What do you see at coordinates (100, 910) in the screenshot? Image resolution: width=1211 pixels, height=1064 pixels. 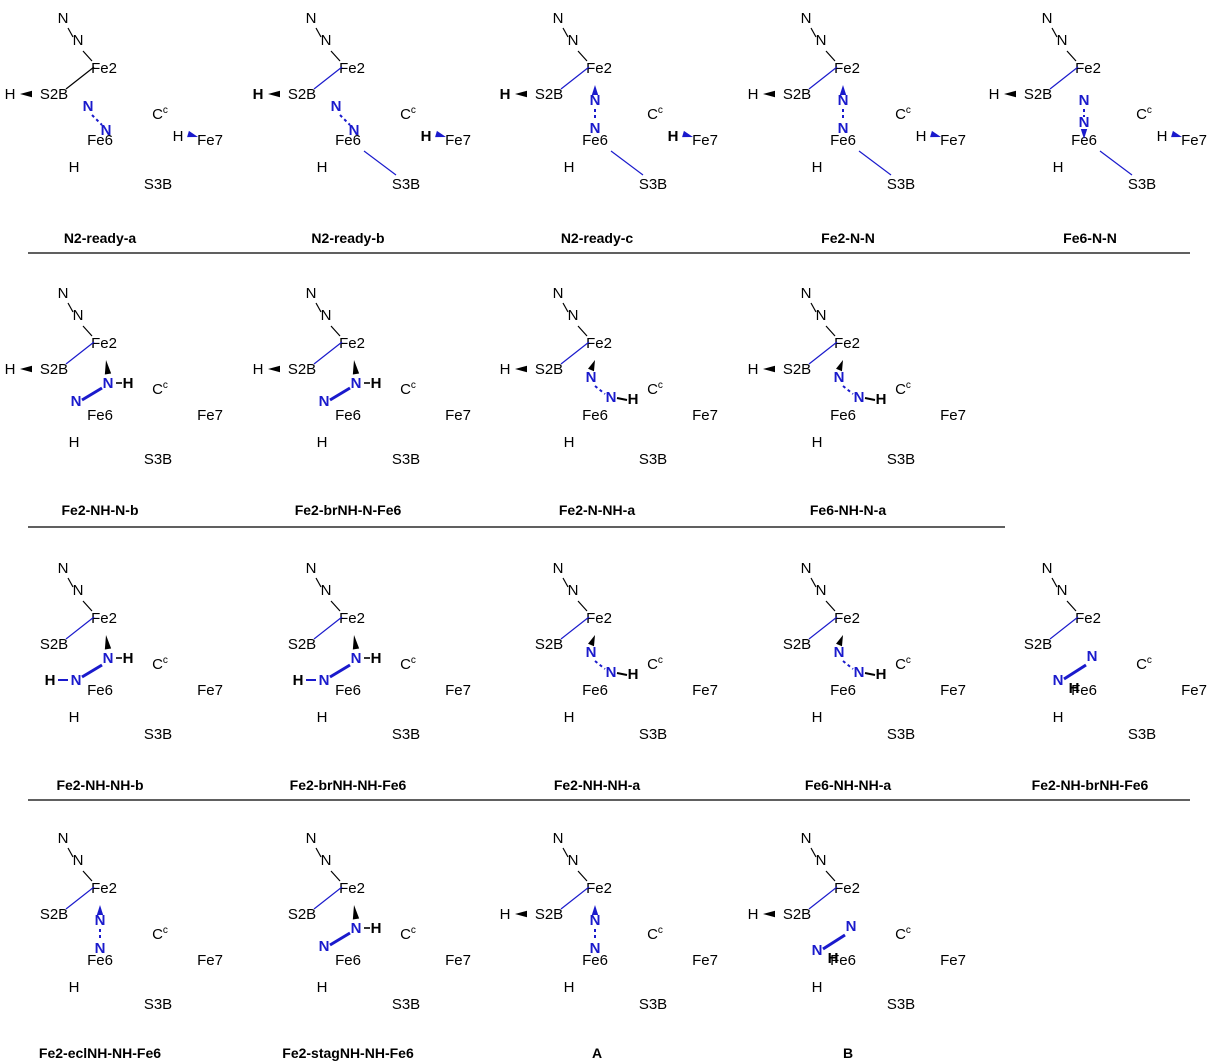 I see `fe2-n-wedge` at bounding box center [100, 910].